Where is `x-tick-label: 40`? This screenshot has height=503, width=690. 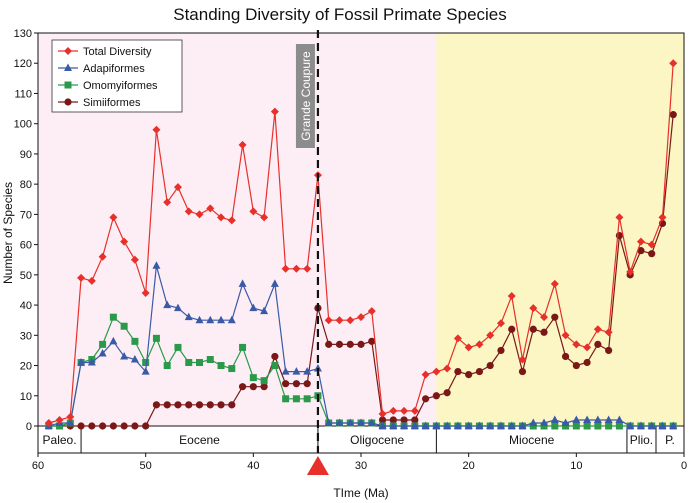
x-tick-label: 40 is located at coordinates (253, 466).